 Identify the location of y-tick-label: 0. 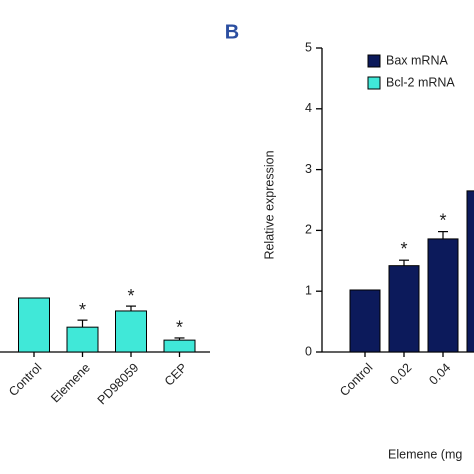
(308, 351).